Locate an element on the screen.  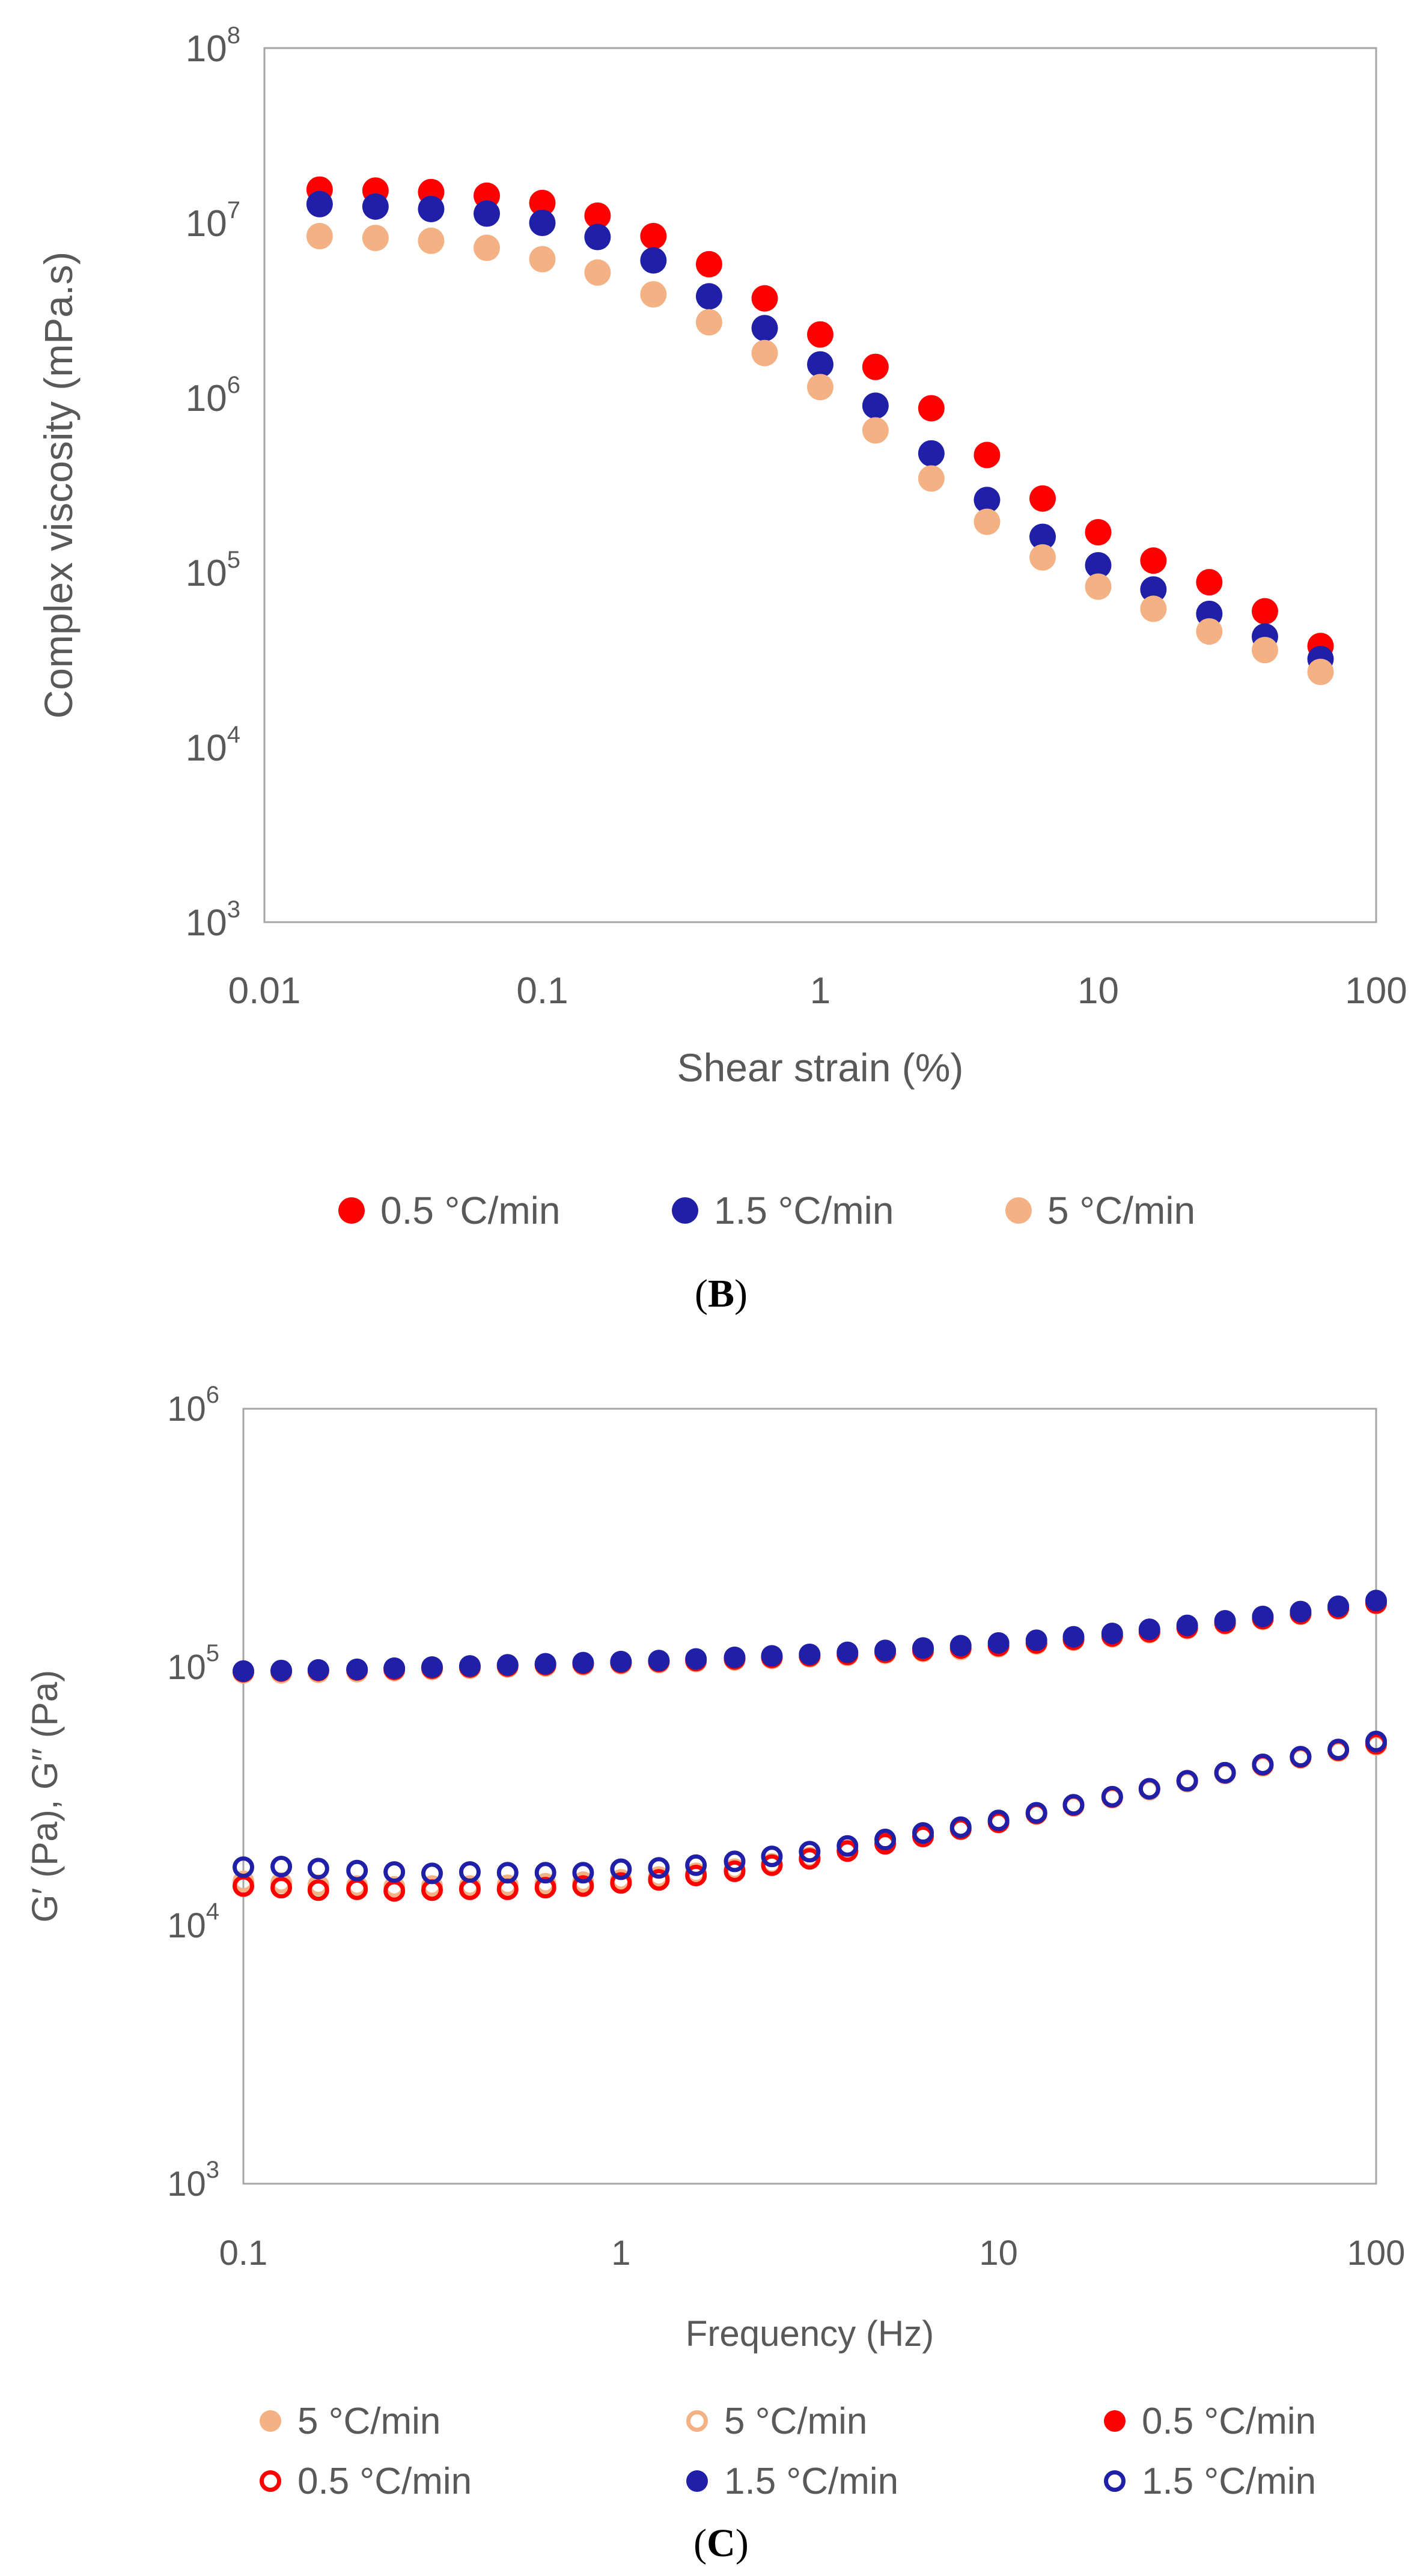
y-tick-exponent: 5 is located at coordinates (233, 560).